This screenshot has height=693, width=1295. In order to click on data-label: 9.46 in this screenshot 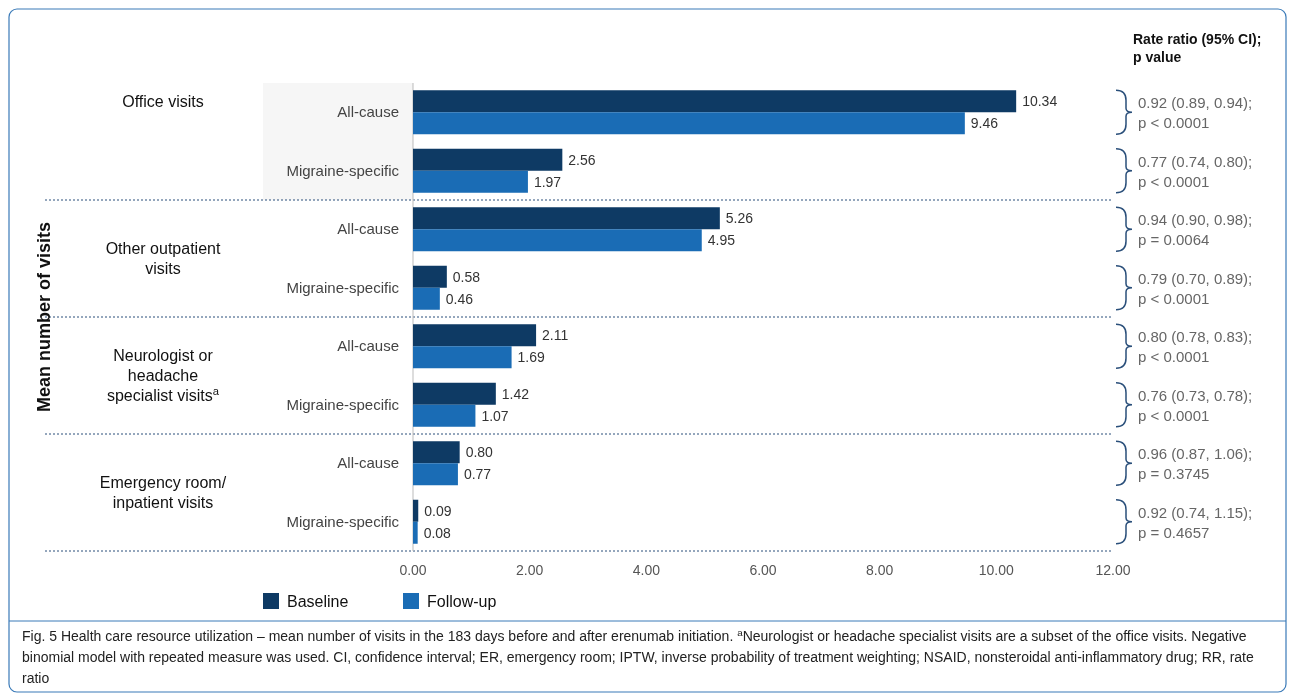, I will do `click(984, 123)`.